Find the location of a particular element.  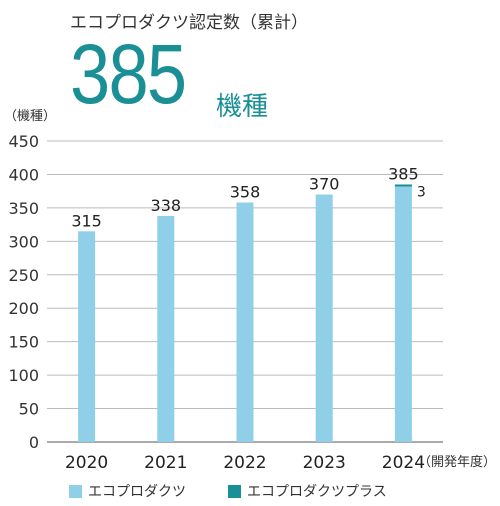

y-tick-label: 150 is located at coordinates (23, 342).